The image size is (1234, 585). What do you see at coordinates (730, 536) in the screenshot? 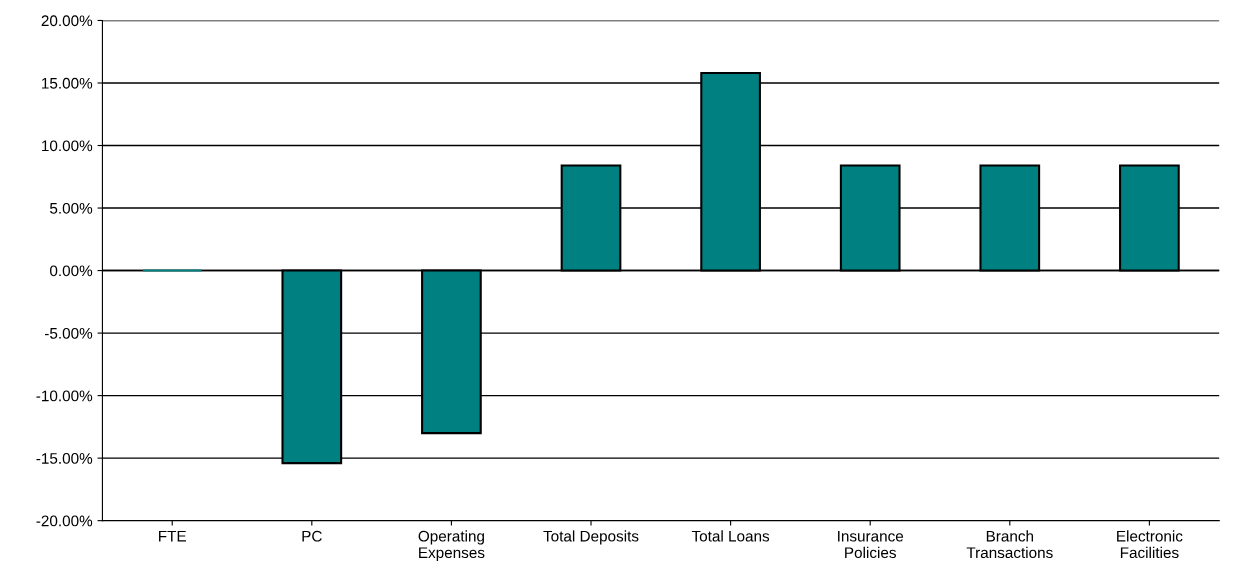
I see `x-tick-label: Total Loans` at bounding box center [730, 536].